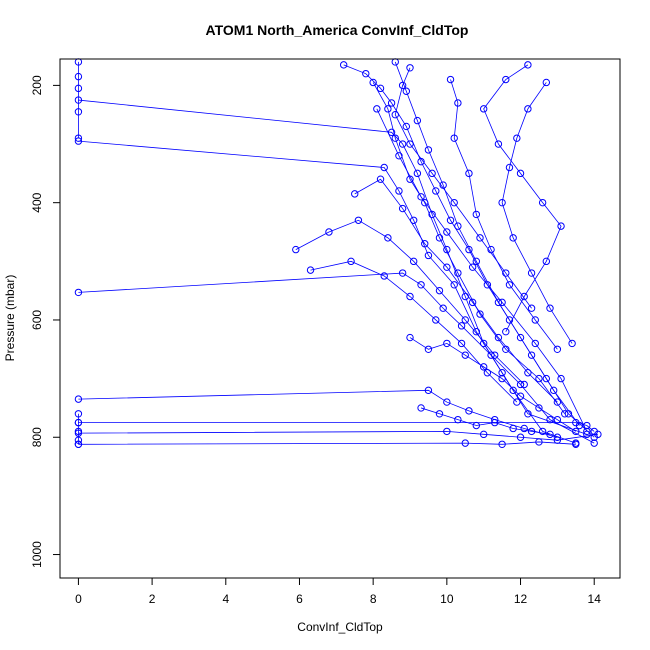 This screenshot has height=650, width=650. What do you see at coordinates (338, 591) in the screenshot?
I see `x-axis: 0 2 4 6 8 10 12 14` at bounding box center [338, 591].